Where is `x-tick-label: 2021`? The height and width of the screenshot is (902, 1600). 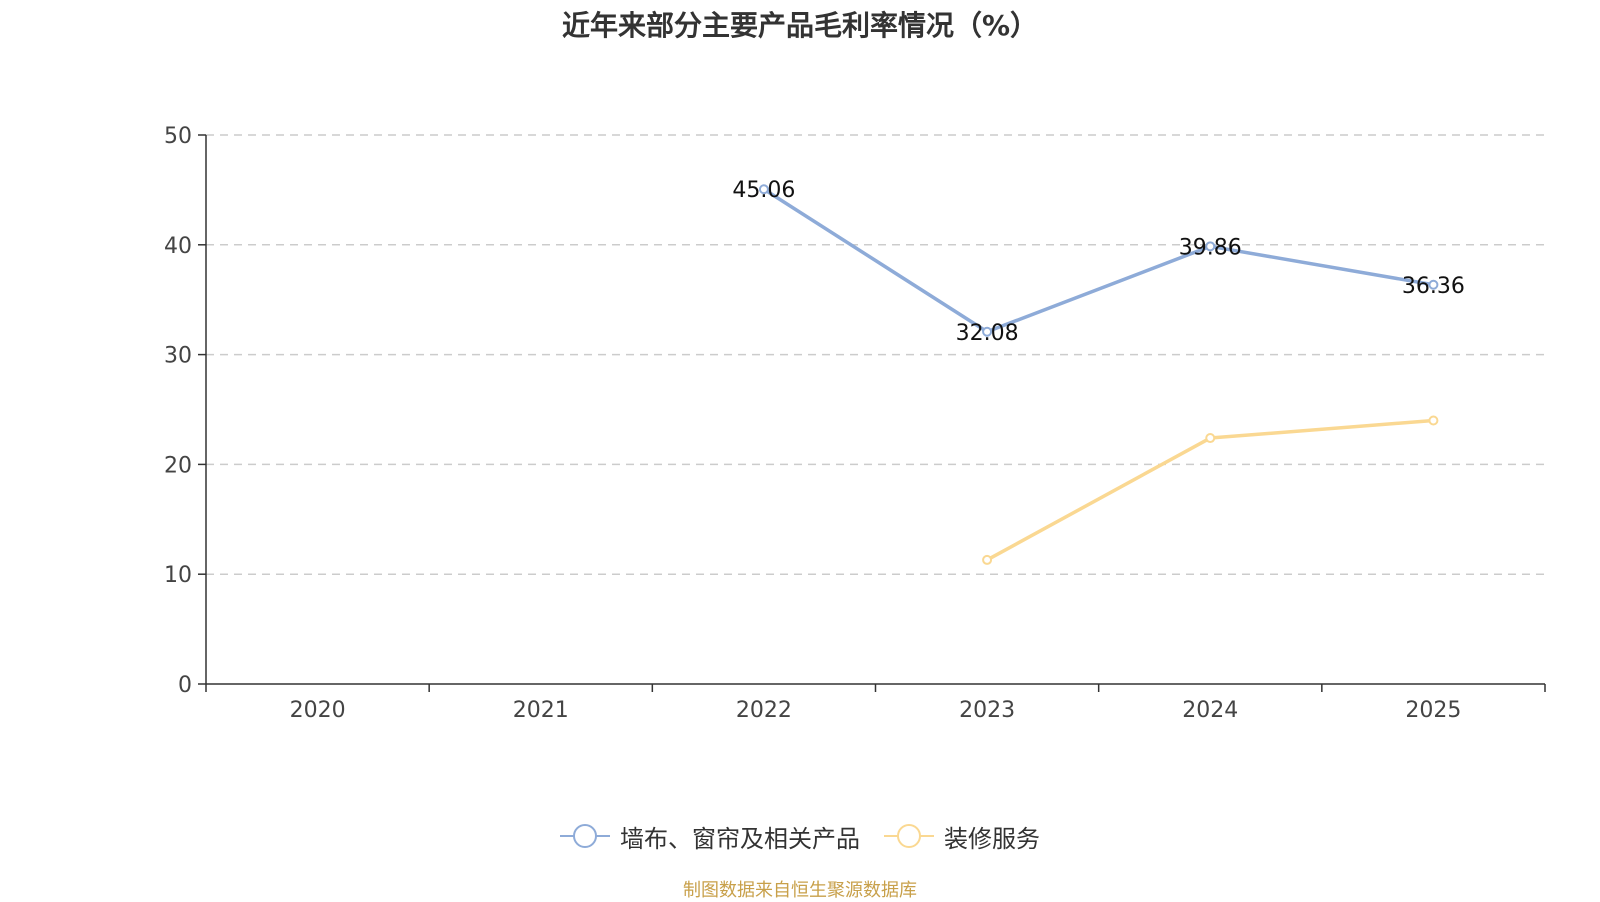
x-tick-label: 2021 is located at coordinates (541, 710).